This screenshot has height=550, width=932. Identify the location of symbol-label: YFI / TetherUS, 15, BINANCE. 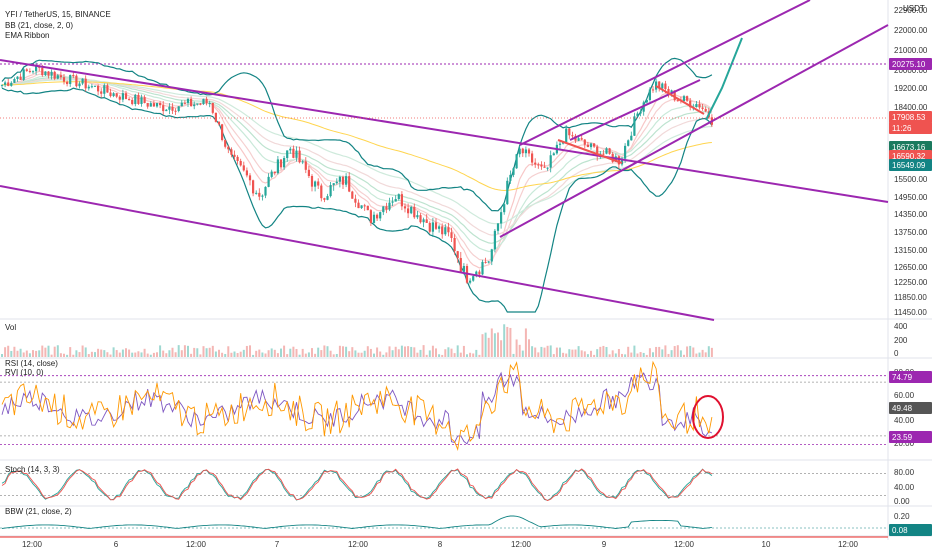
(58, 14).